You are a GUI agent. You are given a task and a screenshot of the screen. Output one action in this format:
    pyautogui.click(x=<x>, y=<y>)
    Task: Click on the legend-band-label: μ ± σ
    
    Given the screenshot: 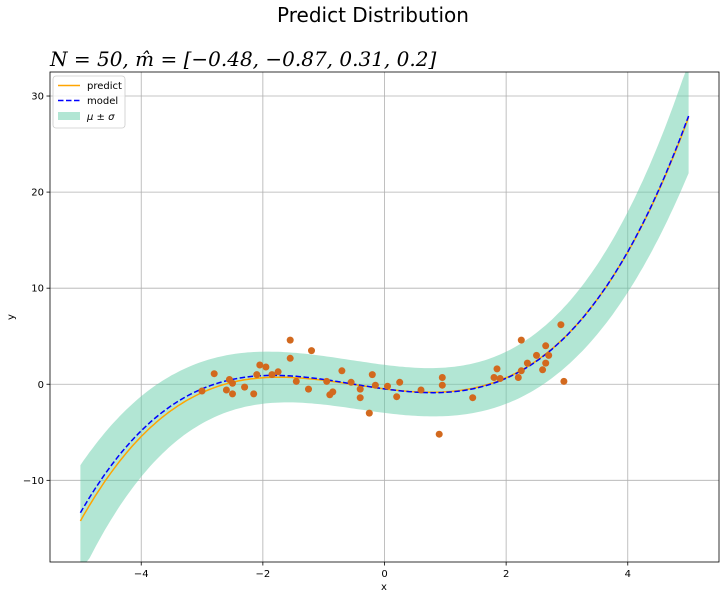 What is the action you would take?
    pyautogui.click(x=100, y=117)
    